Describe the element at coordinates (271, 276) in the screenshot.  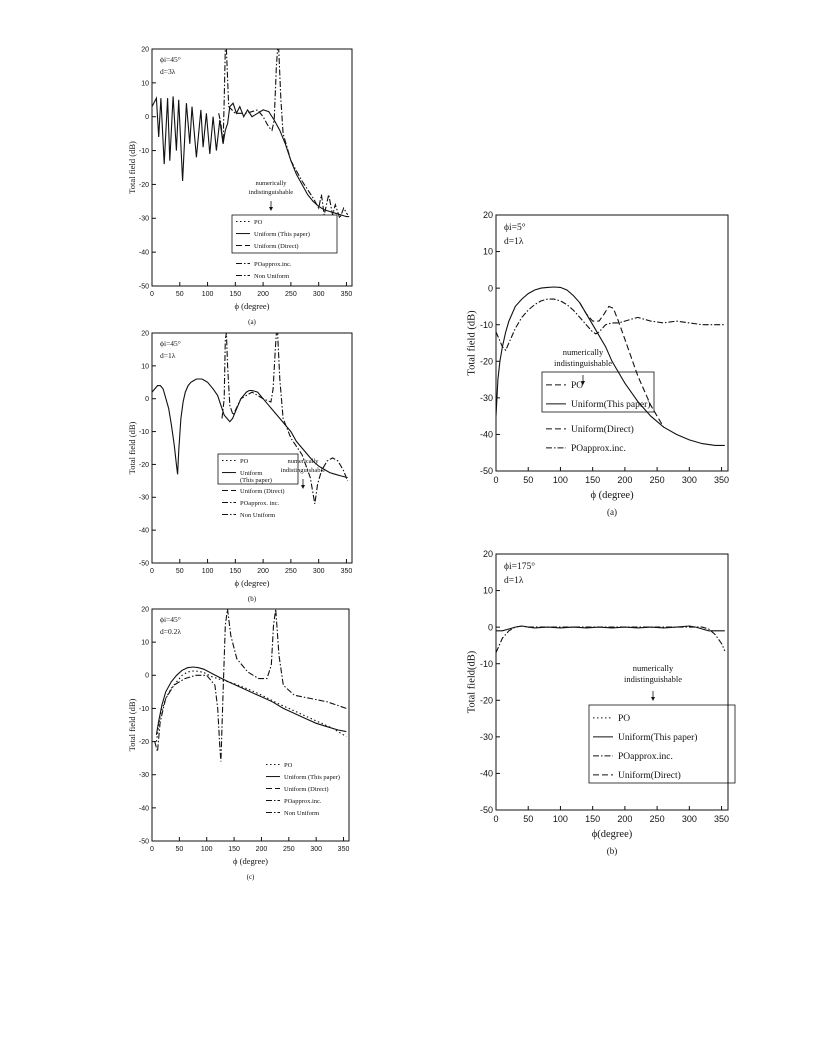
I see `legend-entry: Non Uniform` at that location.